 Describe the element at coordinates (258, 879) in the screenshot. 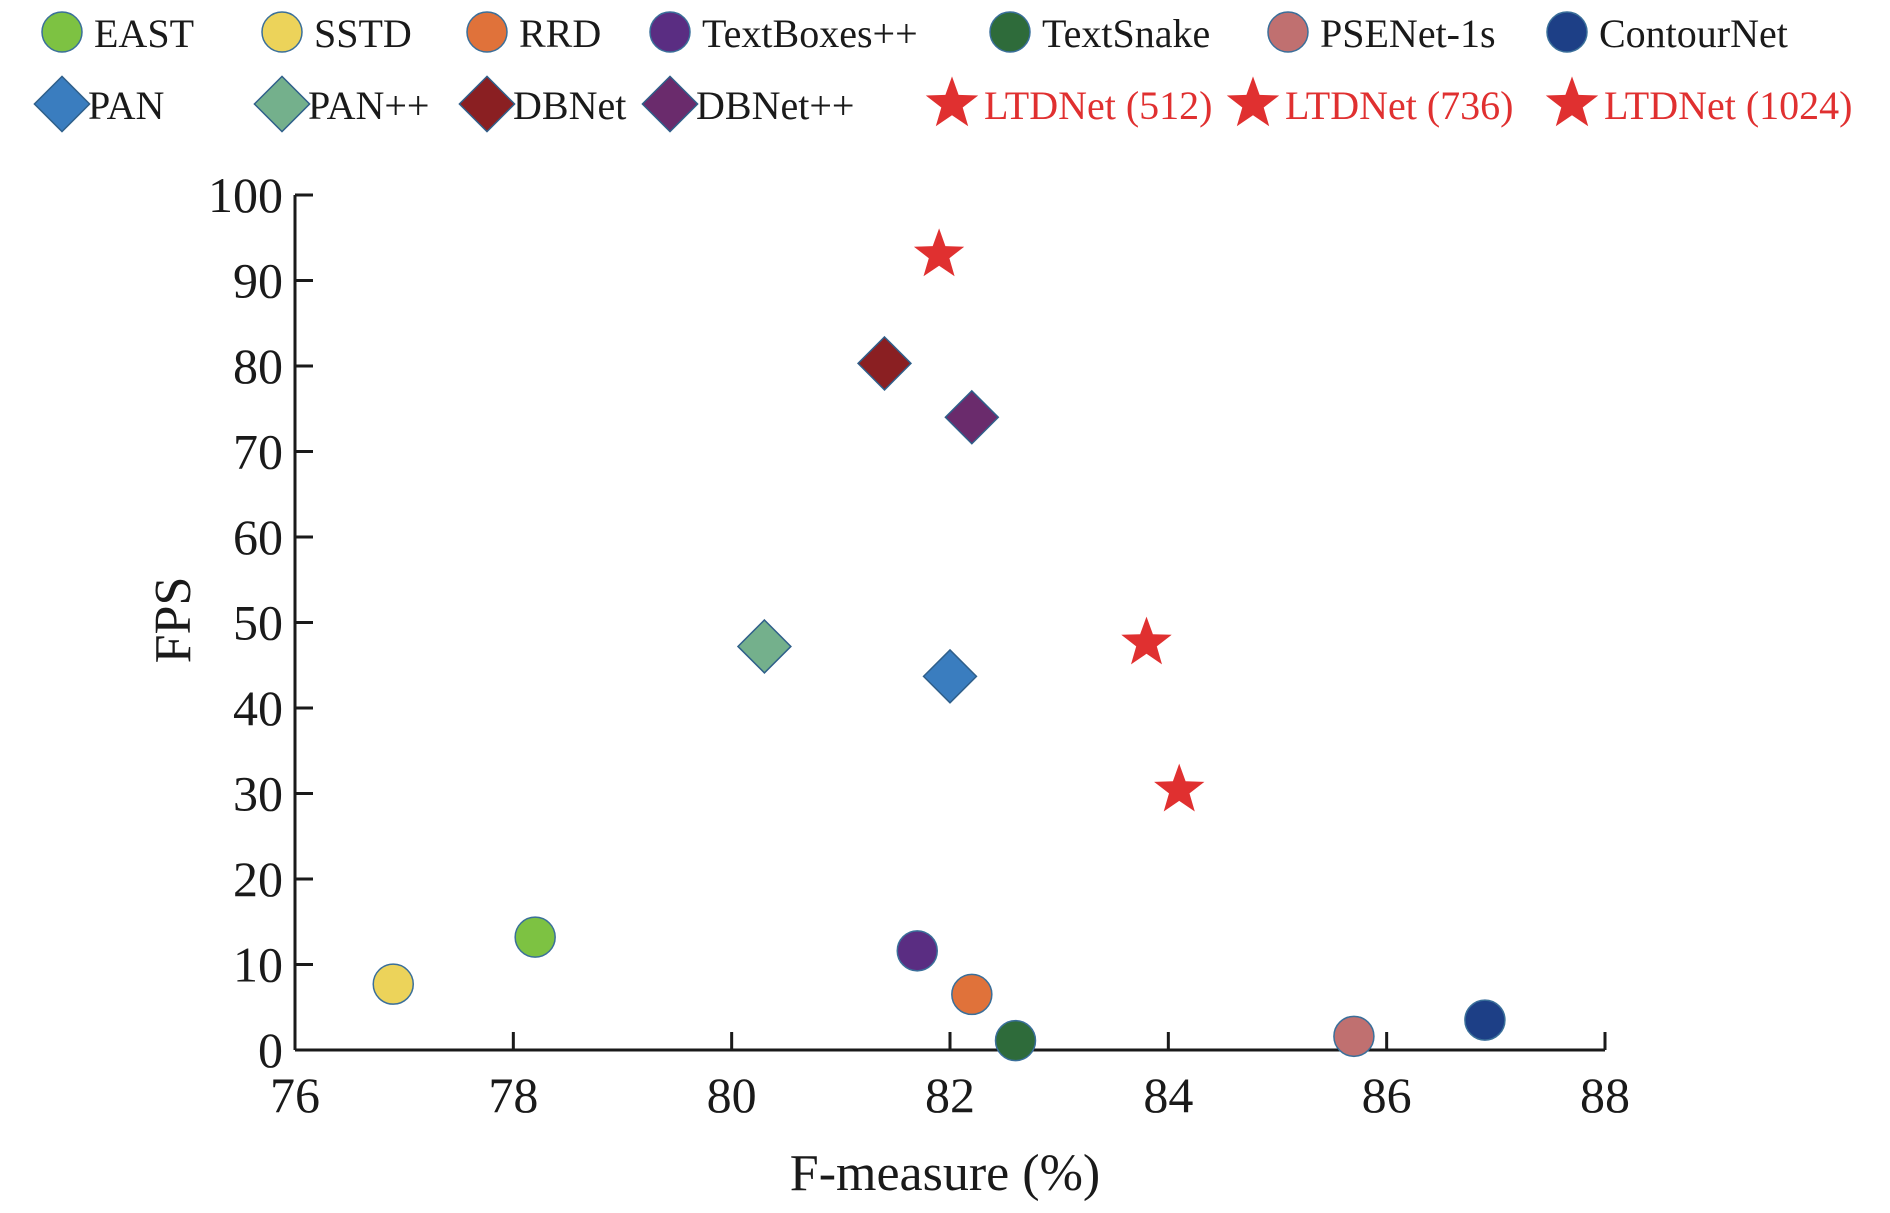

I see `y-tick-label: 20` at that location.